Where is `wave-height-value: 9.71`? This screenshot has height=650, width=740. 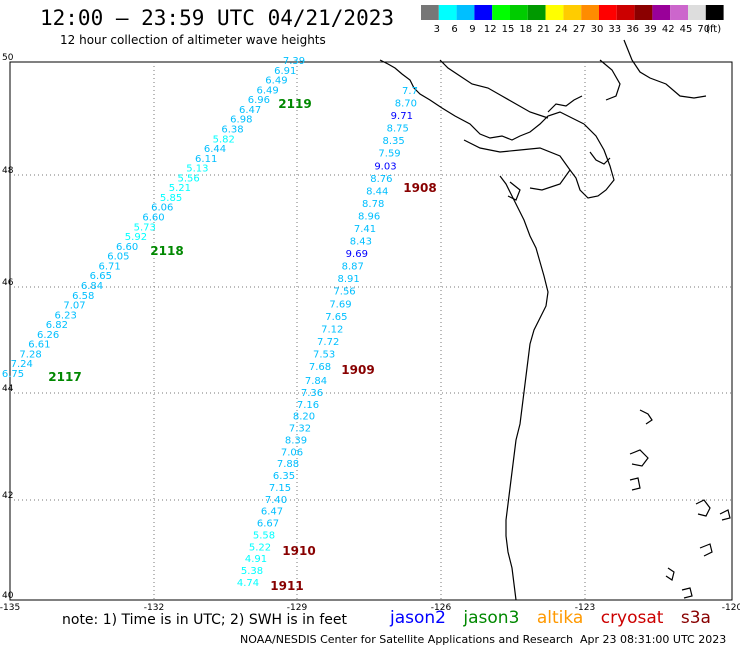 wave-height-value: 9.71 is located at coordinates (402, 116).